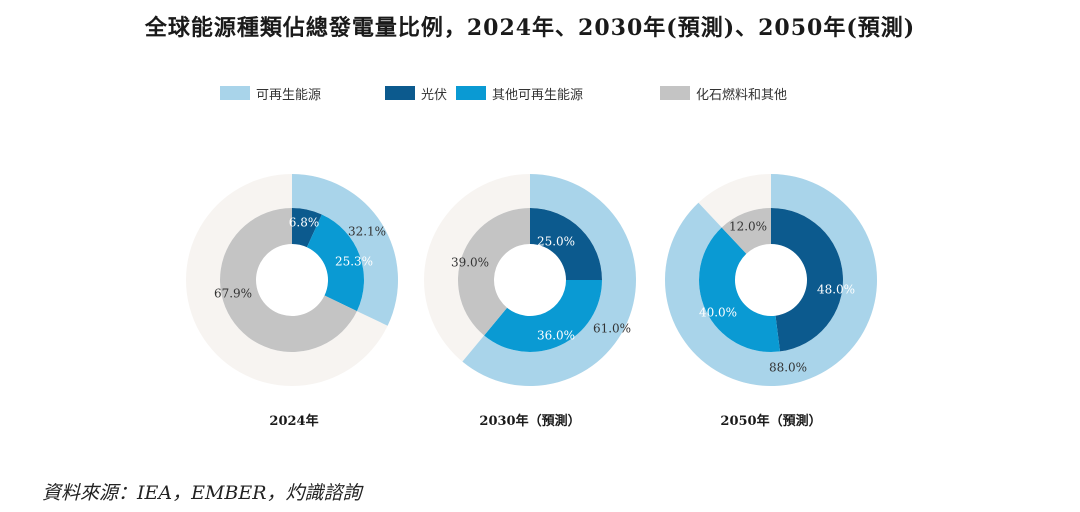 The height and width of the screenshot is (512, 1080). I want to click on label-fossil-2050: 12.0%, so click(748, 227).